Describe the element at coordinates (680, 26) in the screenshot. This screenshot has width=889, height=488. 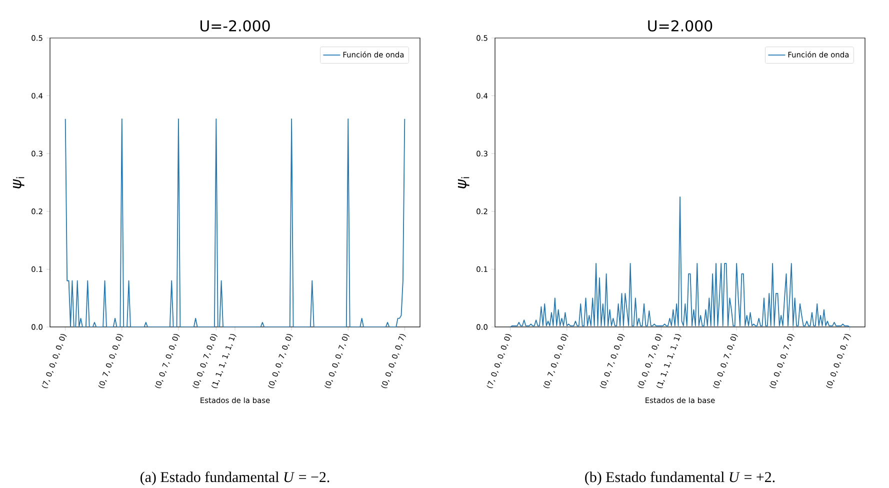
I see `chart-title: U=2.000` at that location.